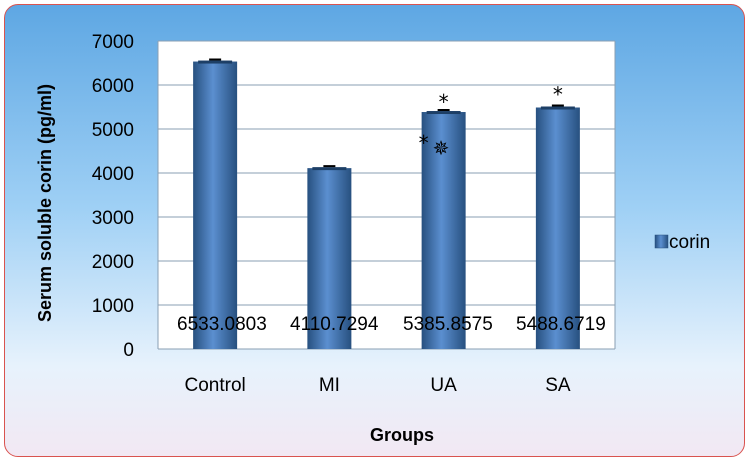 This screenshot has width=751, height=463. What do you see at coordinates (689, 242) in the screenshot?
I see `legend-label: corin` at bounding box center [689, 242].